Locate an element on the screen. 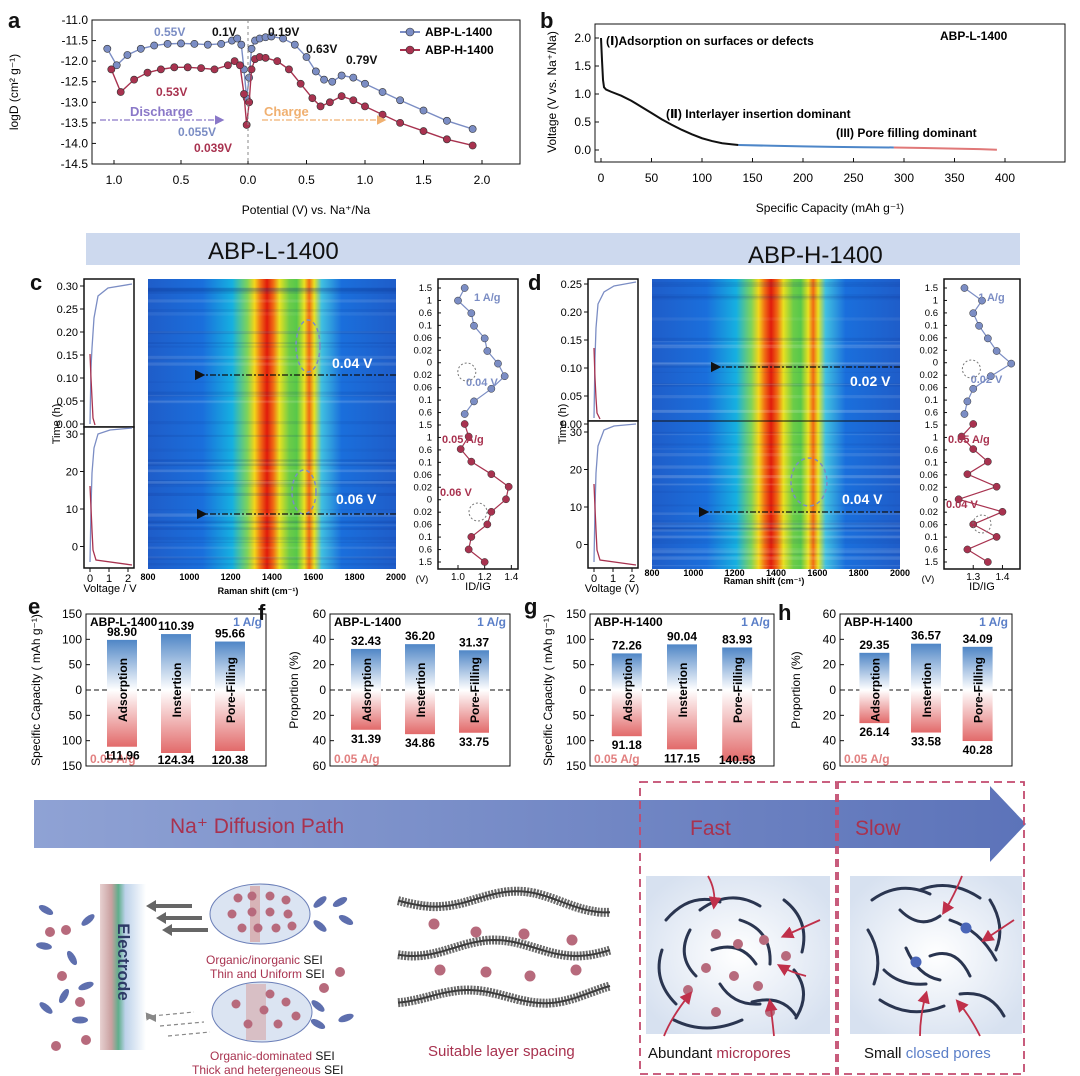 The width and height of the screenshot is (1080, 1076). bars-f-category: Pore-Filling is located at coordinates (475, 690).